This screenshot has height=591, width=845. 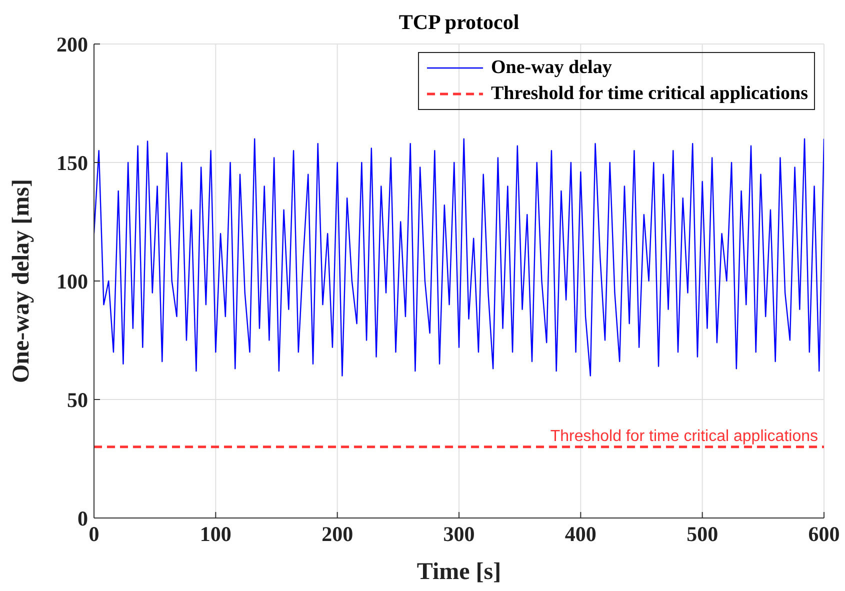 I want to click on y-tick-label: 50, so click(x=77, y=400).